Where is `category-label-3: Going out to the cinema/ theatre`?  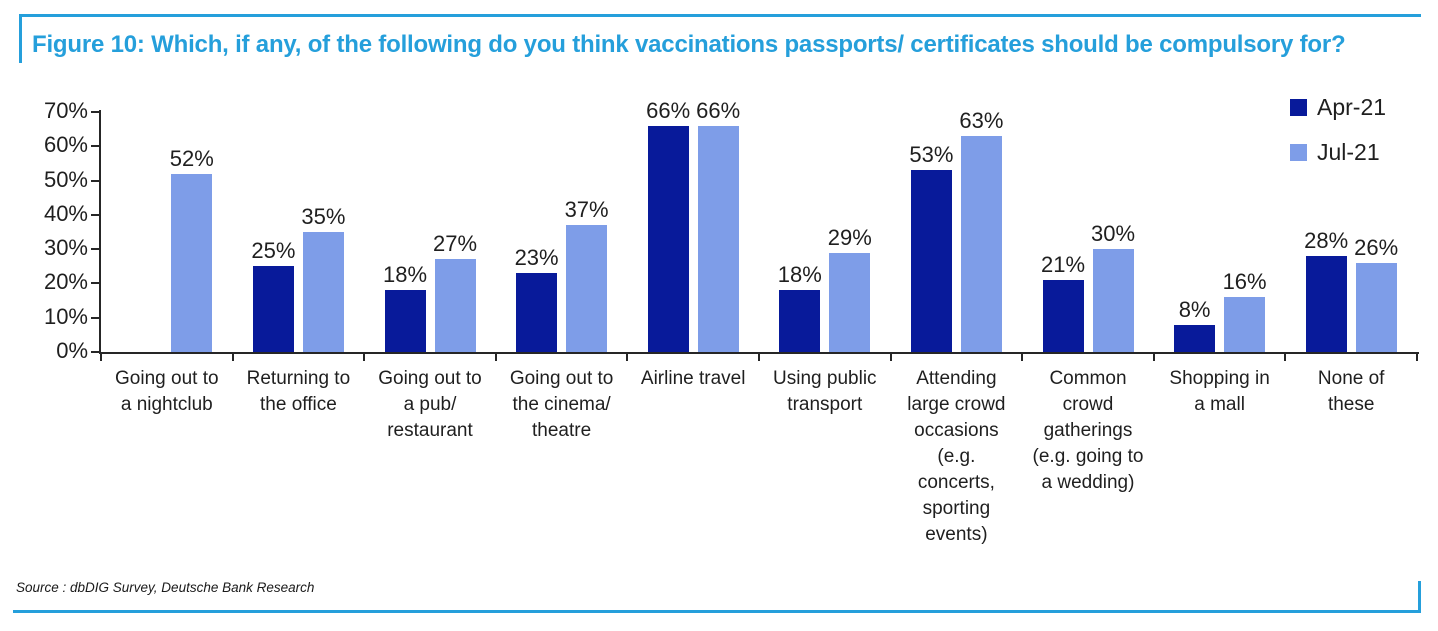 category-label-3: Going out to the cinema/ theatre is located at coordinates (561, 404).